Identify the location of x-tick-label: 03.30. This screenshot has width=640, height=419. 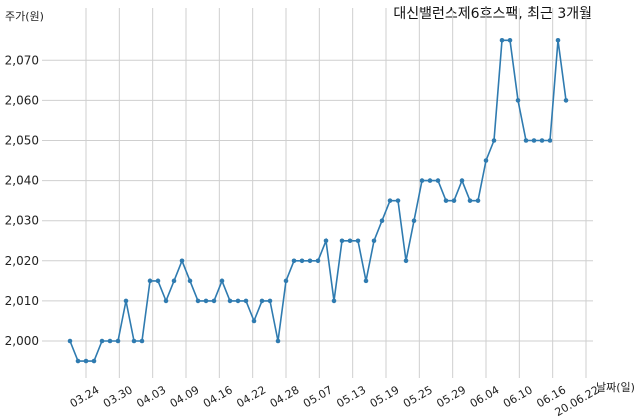
(118, 396).